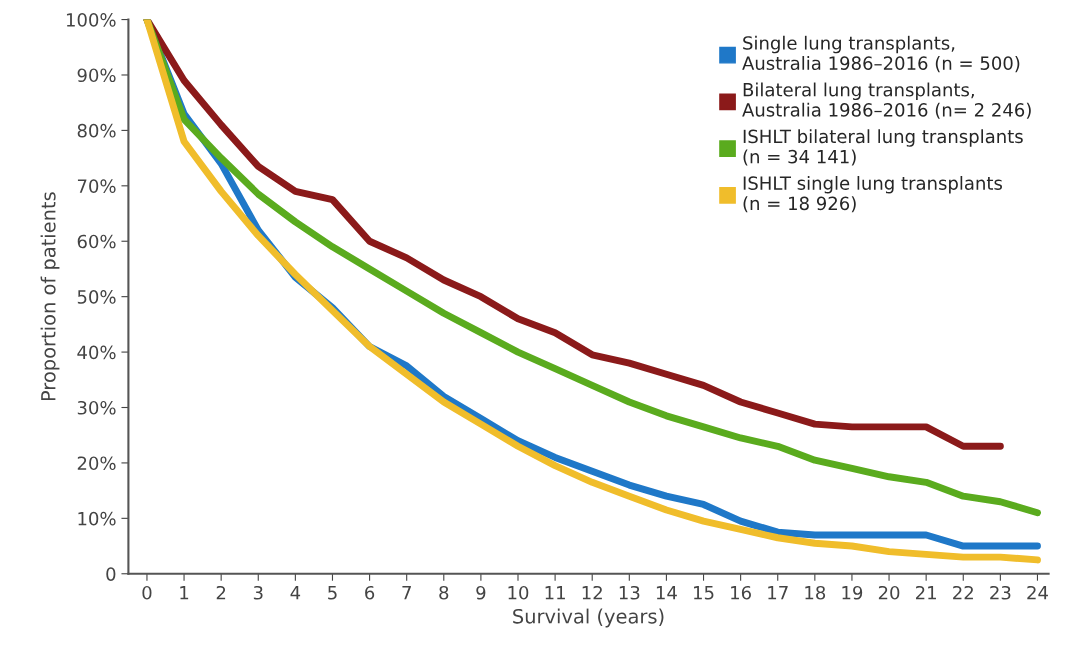  Describe the element at coordinates (295, 593) in the screenshot. I see `x-tick-label: 4` at that location.